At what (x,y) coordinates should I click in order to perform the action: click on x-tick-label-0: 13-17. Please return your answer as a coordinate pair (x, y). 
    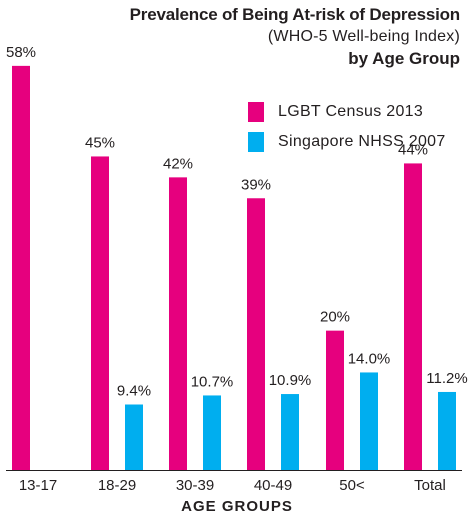
    Looking at the image, I should click on (38, 485).